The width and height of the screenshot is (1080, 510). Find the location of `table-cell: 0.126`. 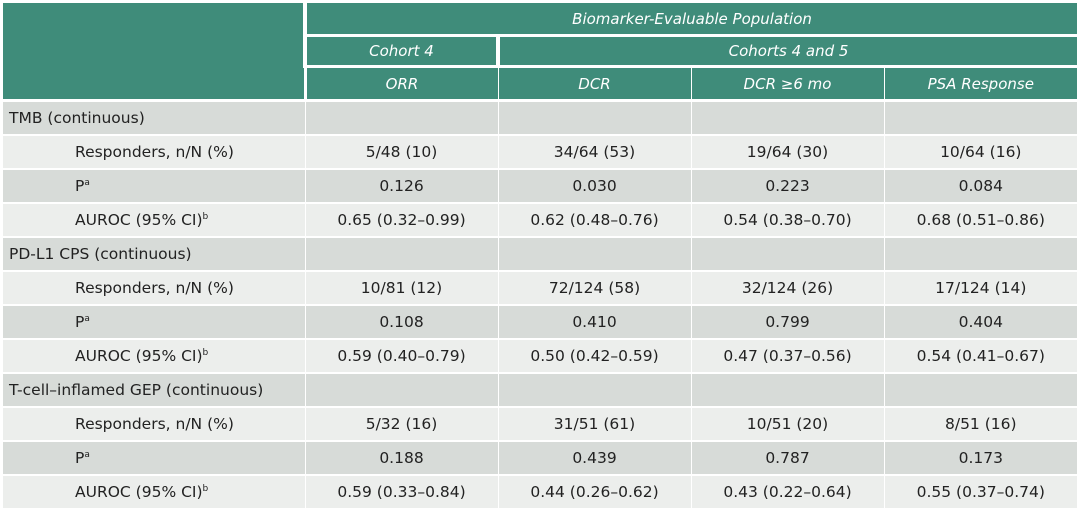

table-cell: 0.126 is located at coordinates (401, 186).